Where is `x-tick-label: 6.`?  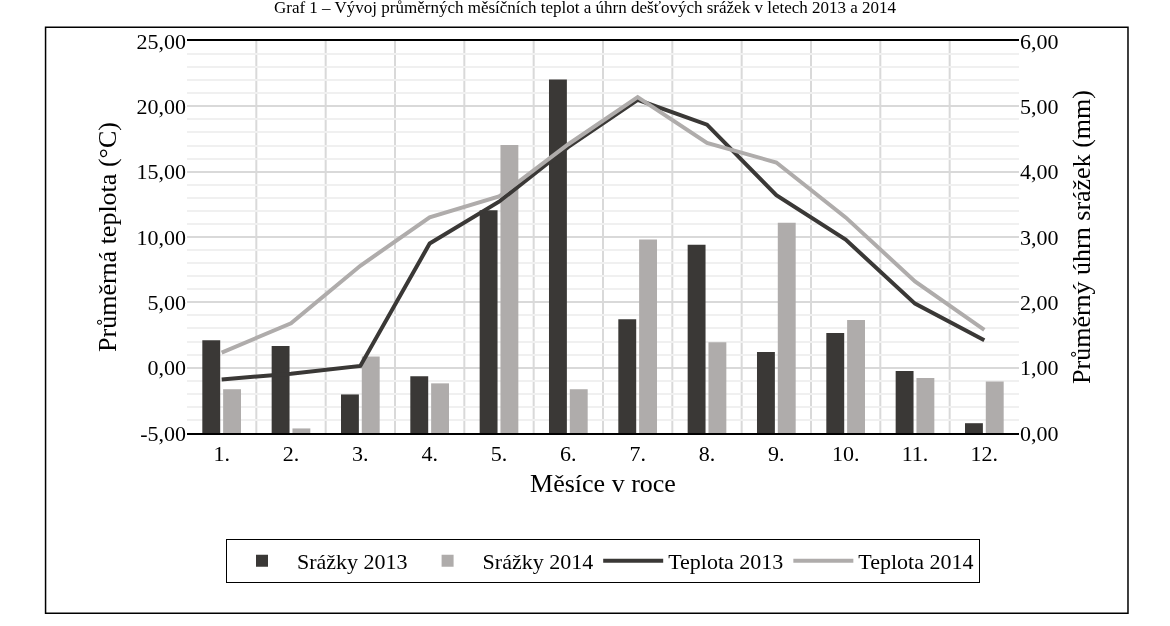 x-tick-label: 6. is located at coordinates (568, 454).